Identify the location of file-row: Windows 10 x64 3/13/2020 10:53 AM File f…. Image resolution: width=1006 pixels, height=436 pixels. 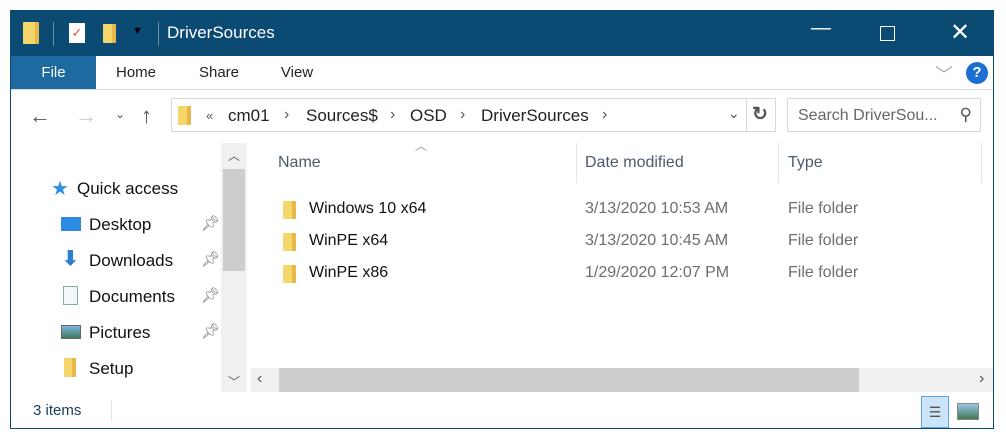
(616, 210).